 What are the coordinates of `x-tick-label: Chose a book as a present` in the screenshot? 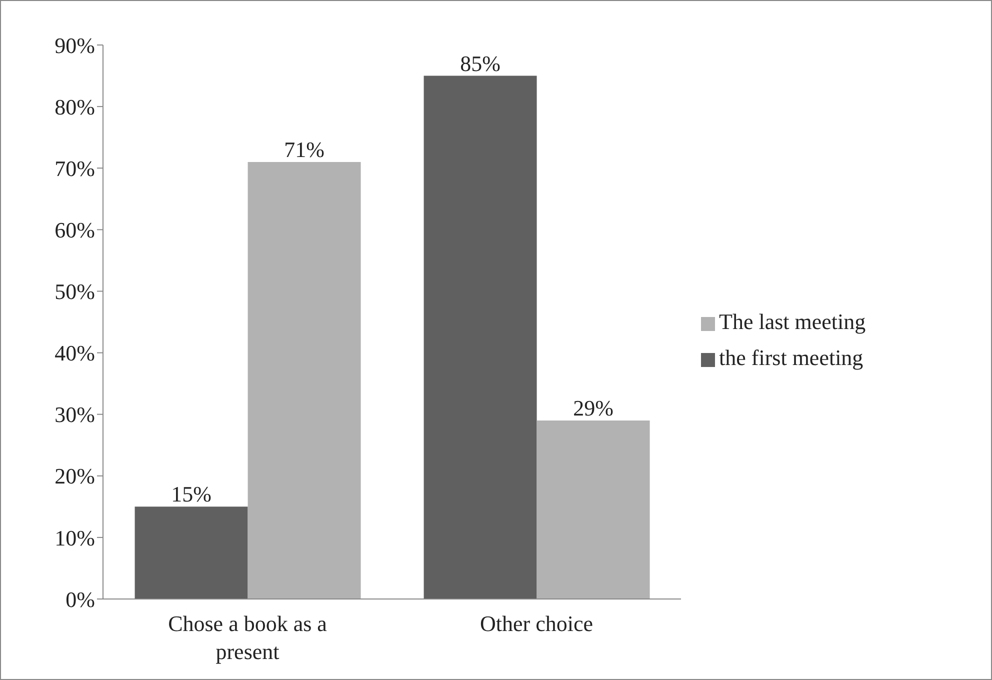 It's located at (248, 637).